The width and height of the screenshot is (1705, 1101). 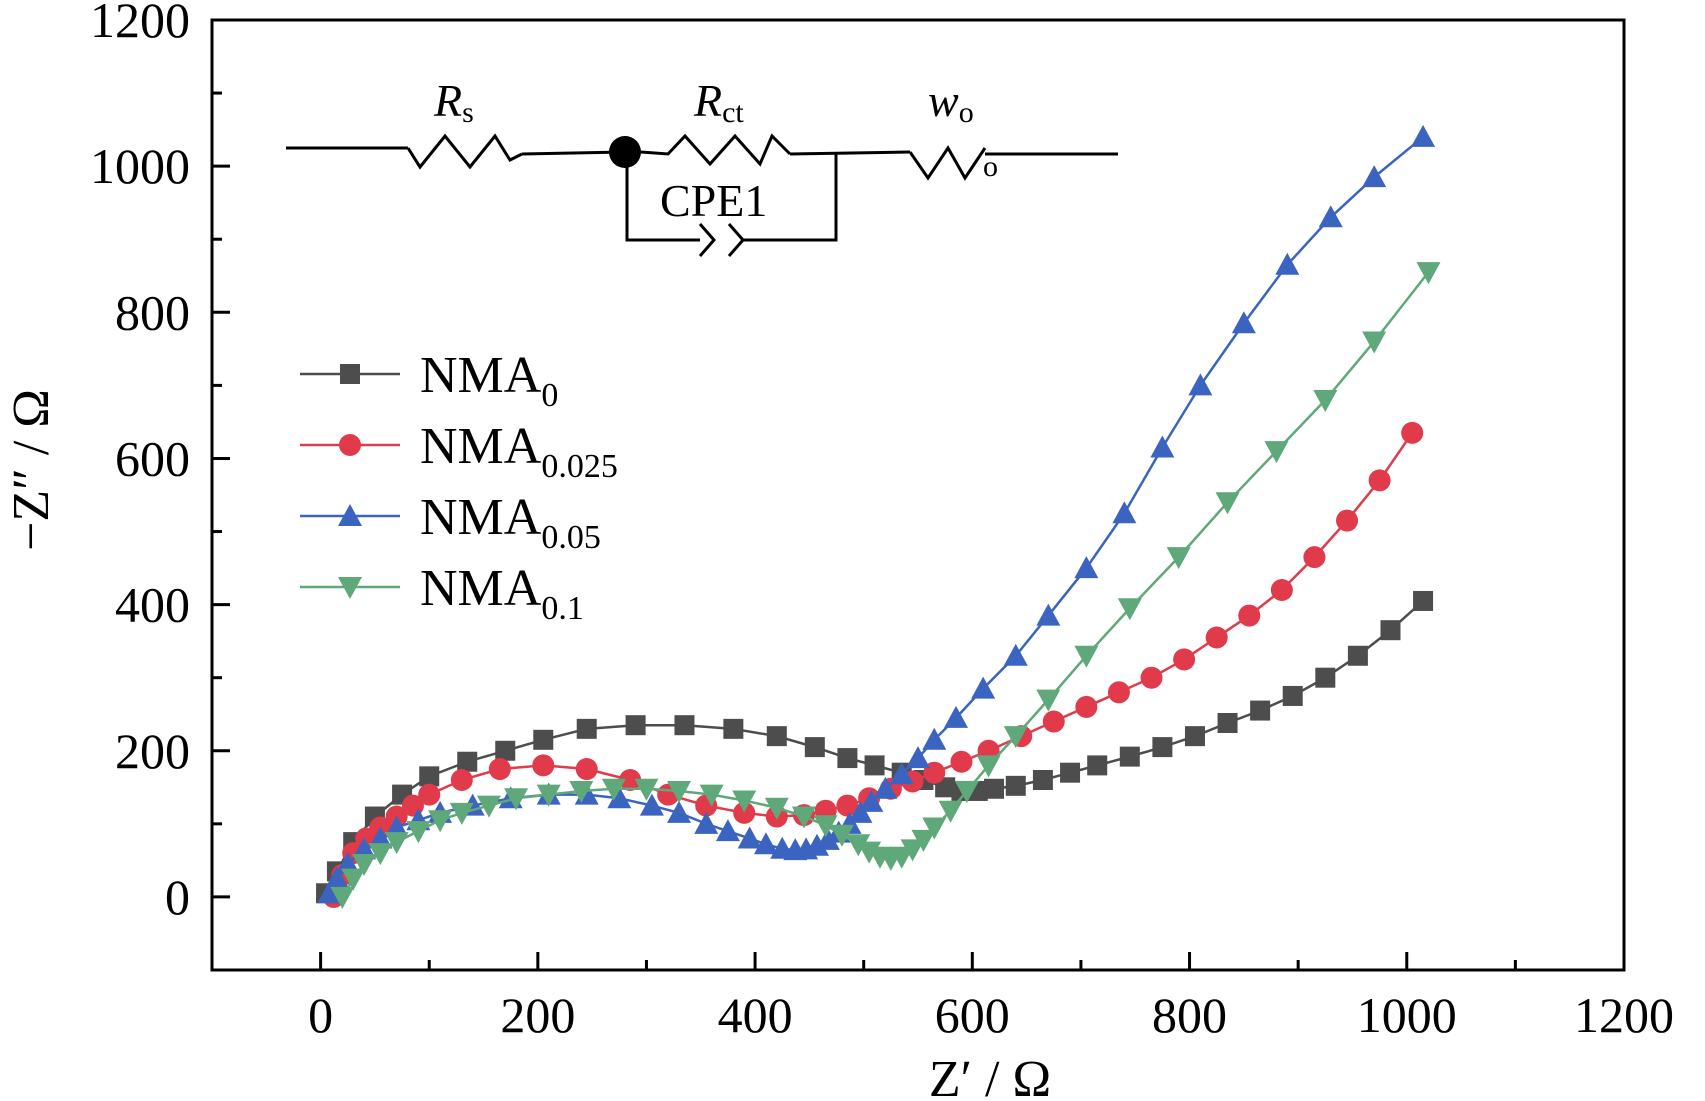 I want to click on legend-label: NMA0.05, so click(x=510, y=522).